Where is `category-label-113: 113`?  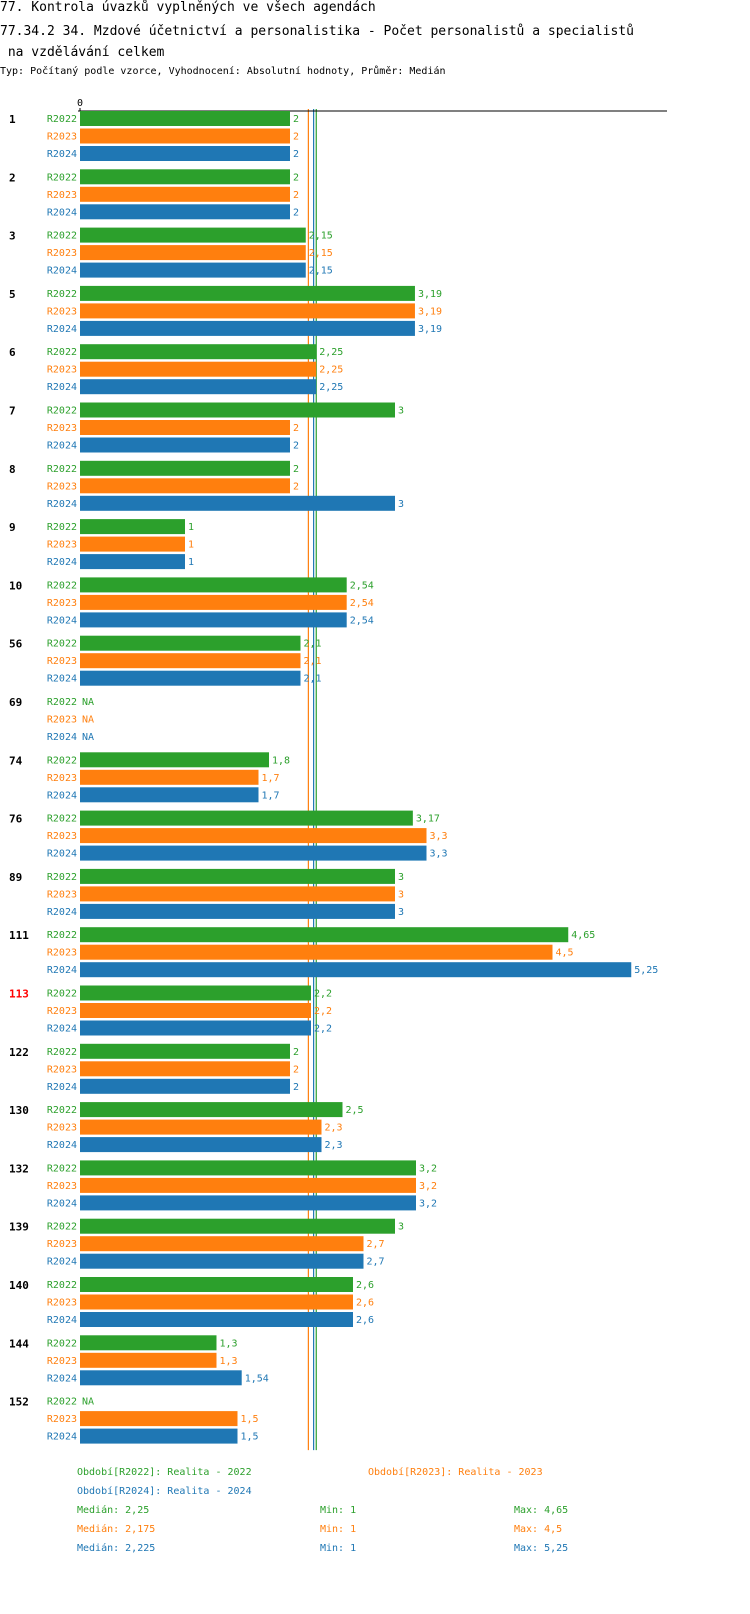
category-label-113: 113 is located at coordinates (19, 994).